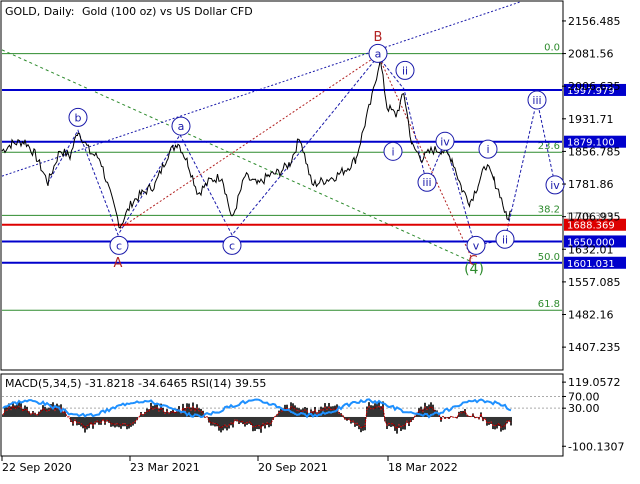 The height and width of the screenshot is (484, 640). What do you see at coordinates (591, 143) in the screenshot?
I see `price-level-label: 1879.100` at bounding box center [591, 143].